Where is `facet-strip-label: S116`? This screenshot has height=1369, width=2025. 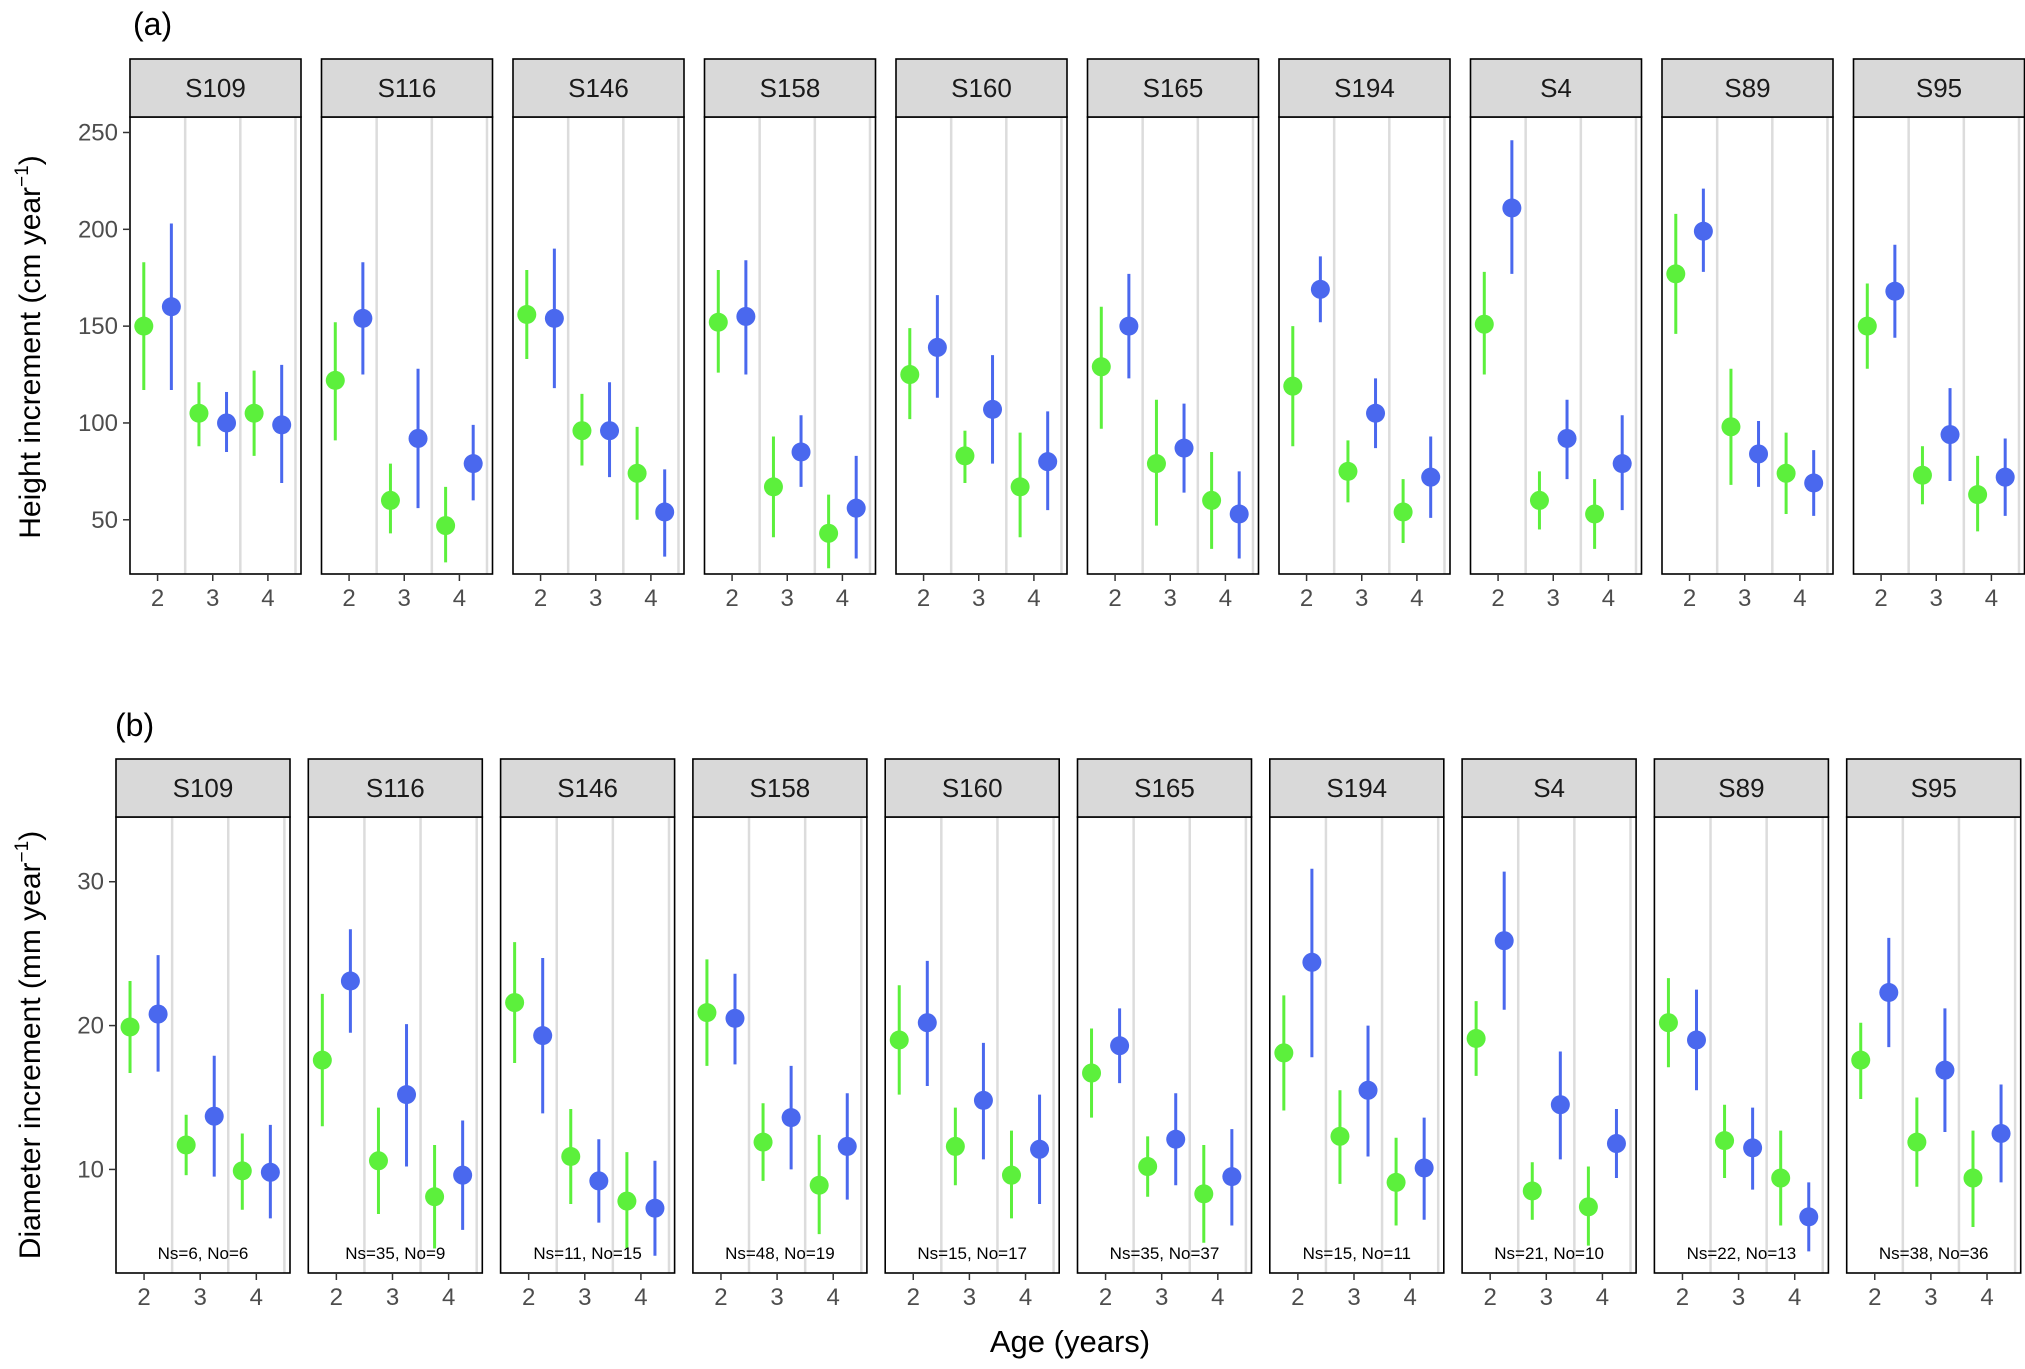 facet-strip-label: S116 is located at coordinates (407, 88).